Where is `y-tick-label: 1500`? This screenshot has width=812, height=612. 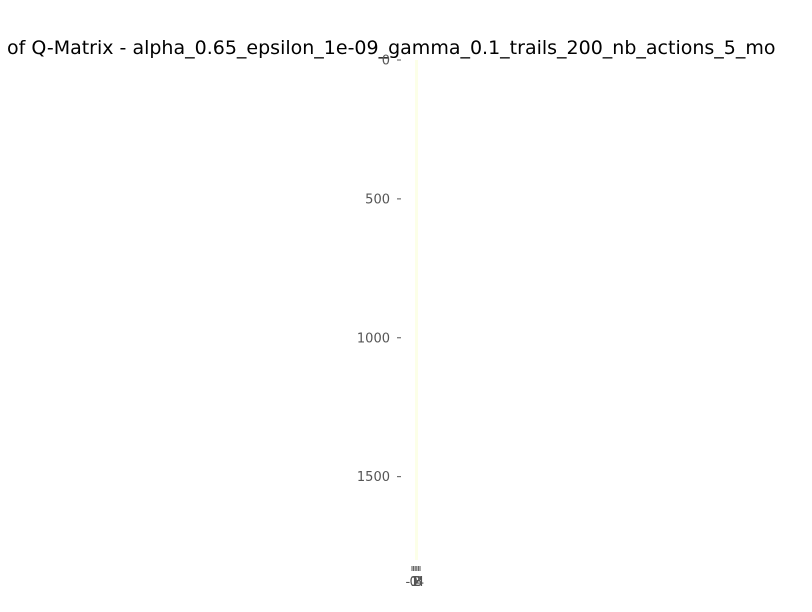 y-tick-label: 1500 is located at coordinates (373, 477).